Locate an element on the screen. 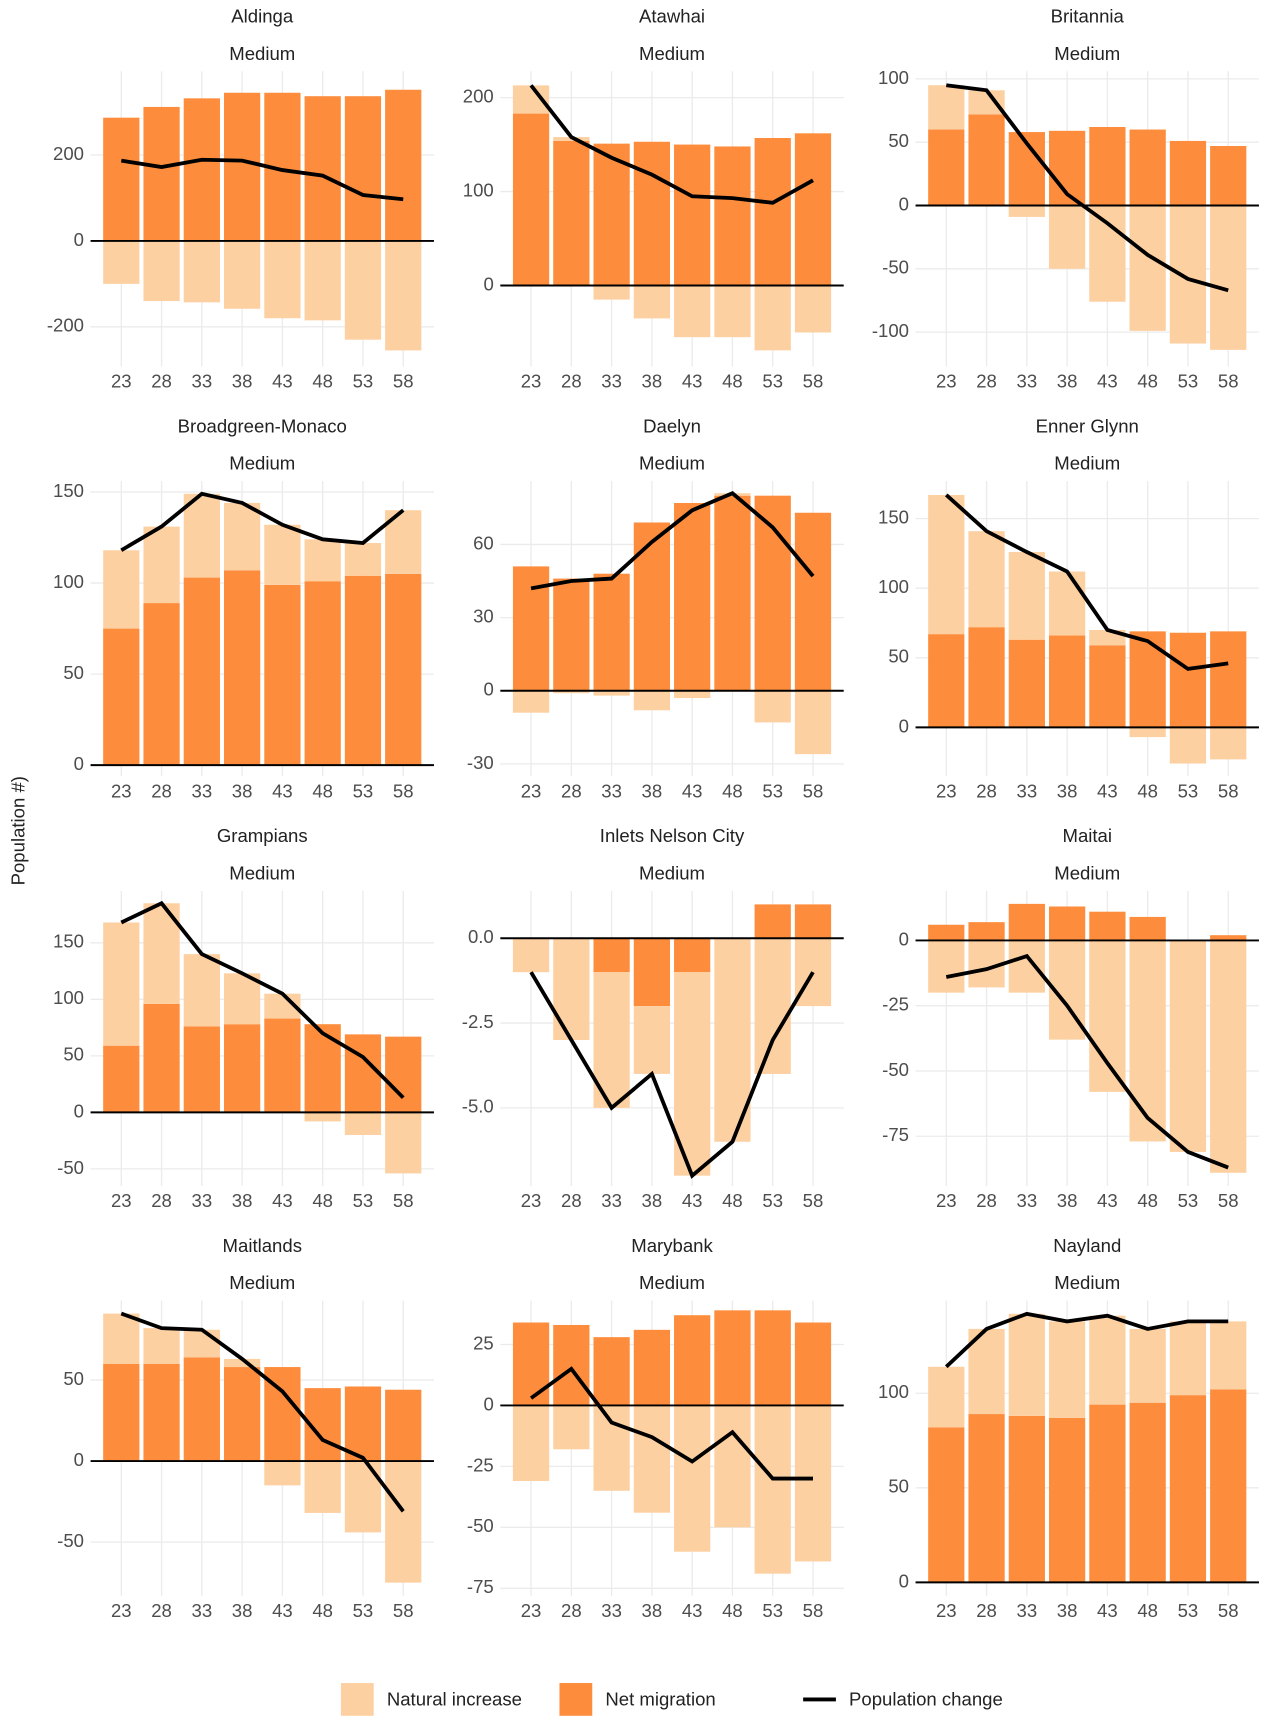 The height and width of the screenshot is (1727, 1273). x-tick-label: 43 is located at coordinates (1107, 1610).